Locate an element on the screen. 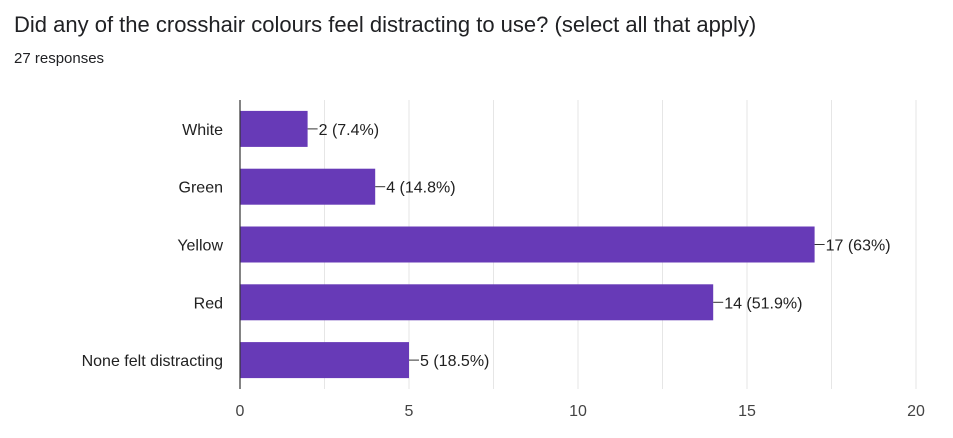 The image size is (953, 438). x-tick-label: 10 is located at coordinates (578, 411).